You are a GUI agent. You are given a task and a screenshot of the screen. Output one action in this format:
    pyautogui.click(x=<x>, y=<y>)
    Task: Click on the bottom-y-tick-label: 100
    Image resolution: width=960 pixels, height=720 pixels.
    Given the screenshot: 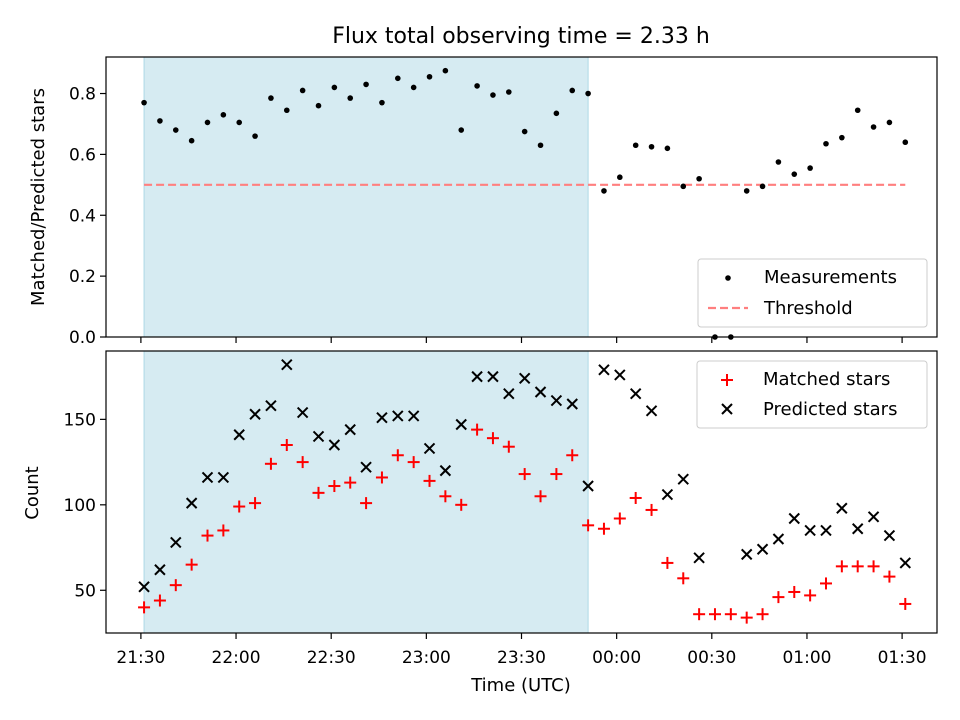 What is the action you would take?
    pyautogui.click(x=80, y=506)
    